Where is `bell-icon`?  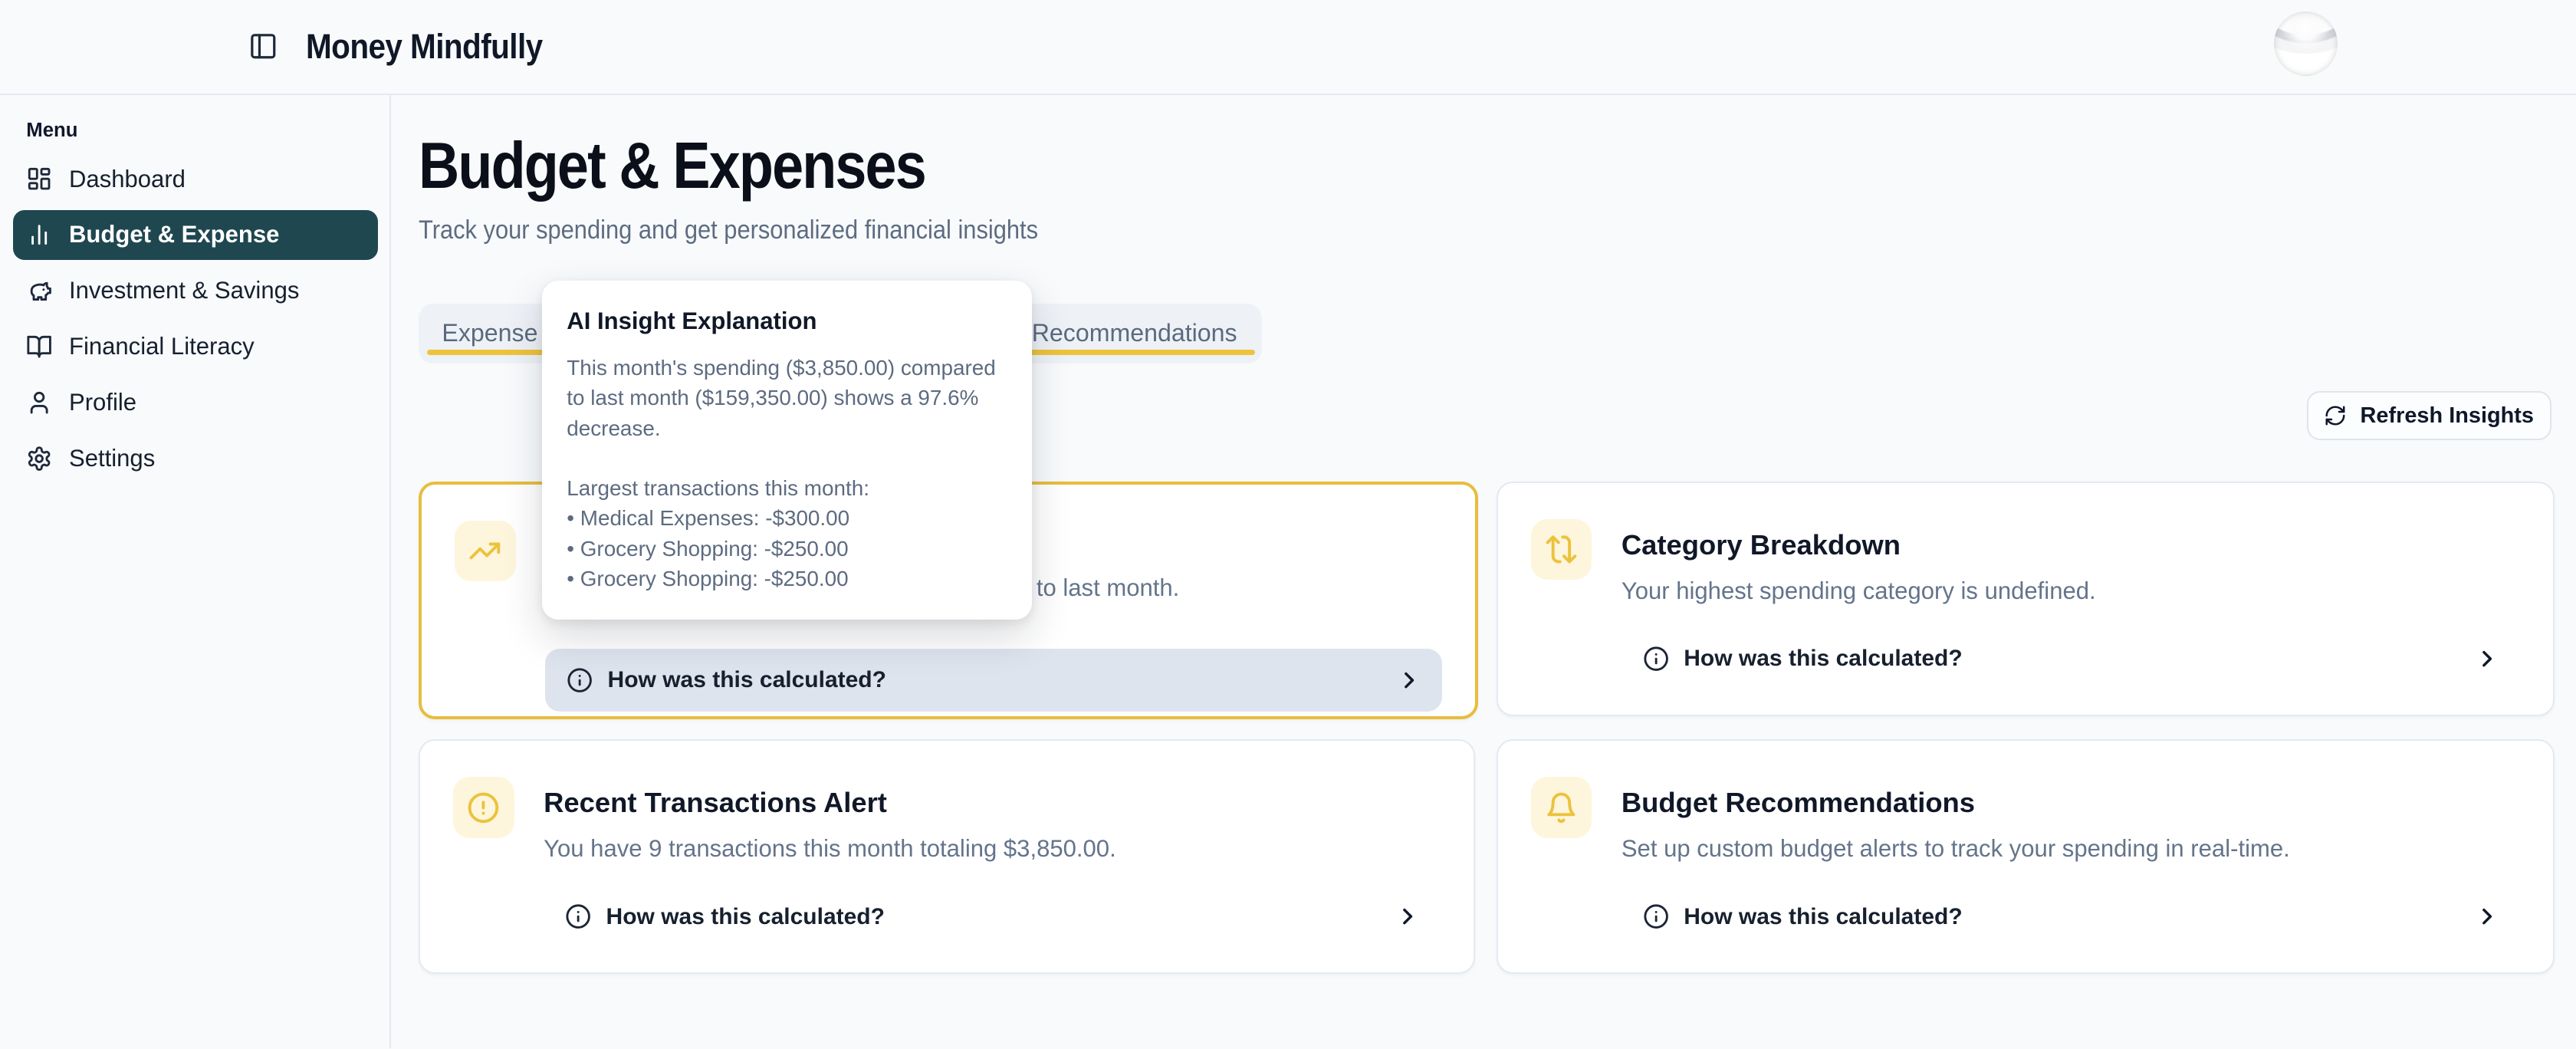
bell-icon is located at coordinates (1562, 807).